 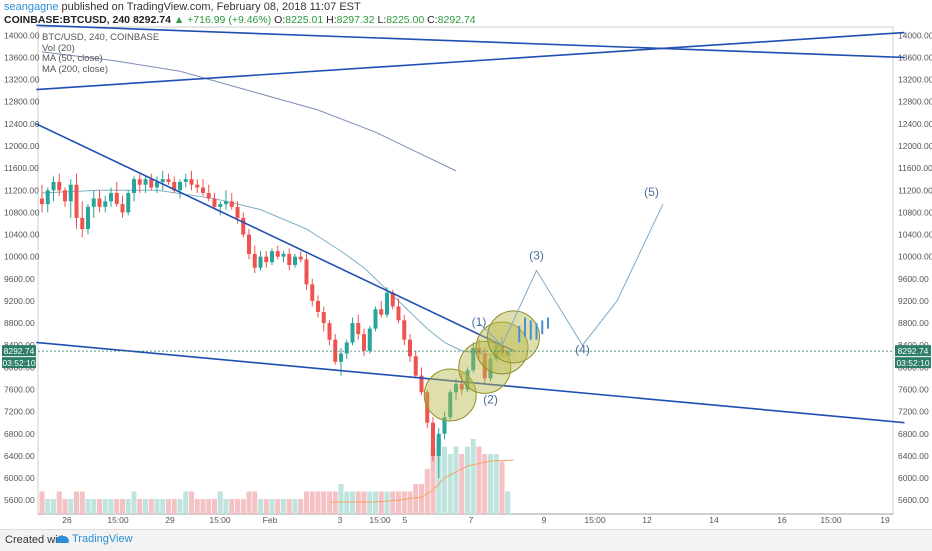 What do you see at coordinates (536, 255) in the screenshot?
I see `wave-label: (3)` at bounding box center [536, 255].